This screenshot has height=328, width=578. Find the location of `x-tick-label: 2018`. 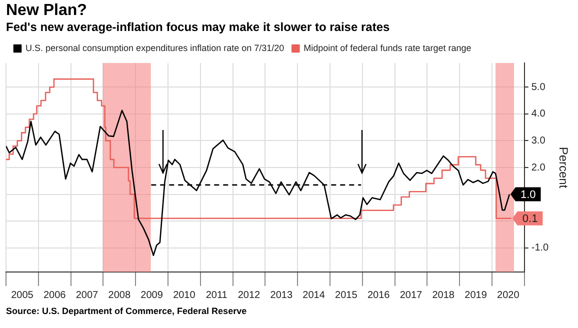

x-tick-label: 2018 is located at coordinates (443, 295).